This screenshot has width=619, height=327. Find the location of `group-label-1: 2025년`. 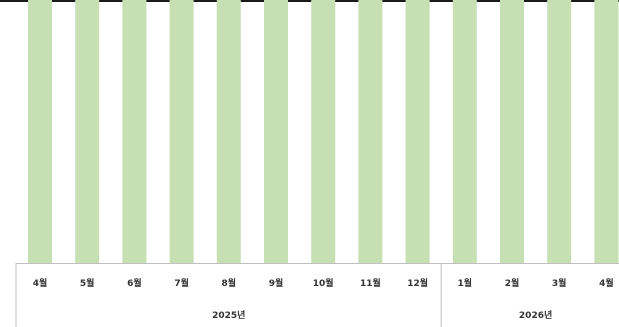

group-label-1: 2025년 is located at coordinates (228, 315).